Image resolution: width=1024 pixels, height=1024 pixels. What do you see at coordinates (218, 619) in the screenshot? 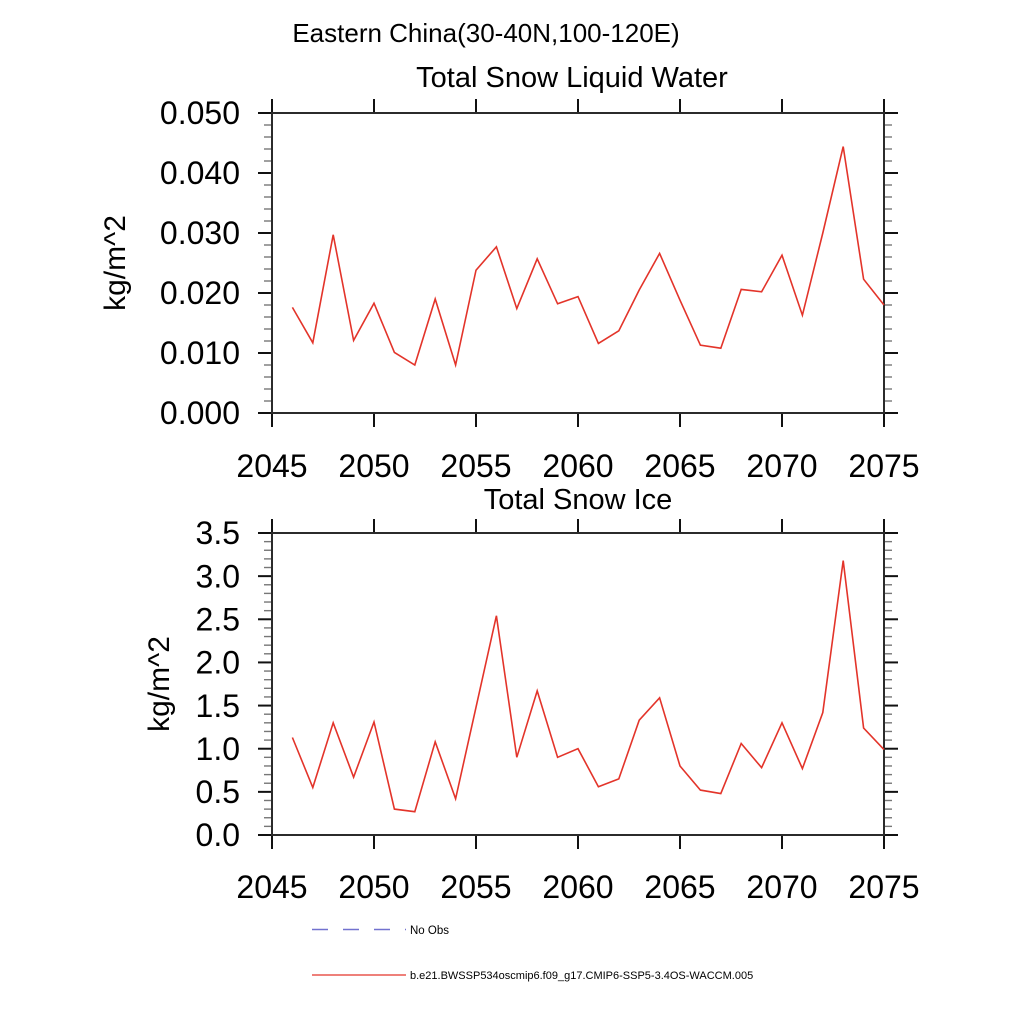
I see `y-tick-label: 2.5` at bounding box center [218, 619].